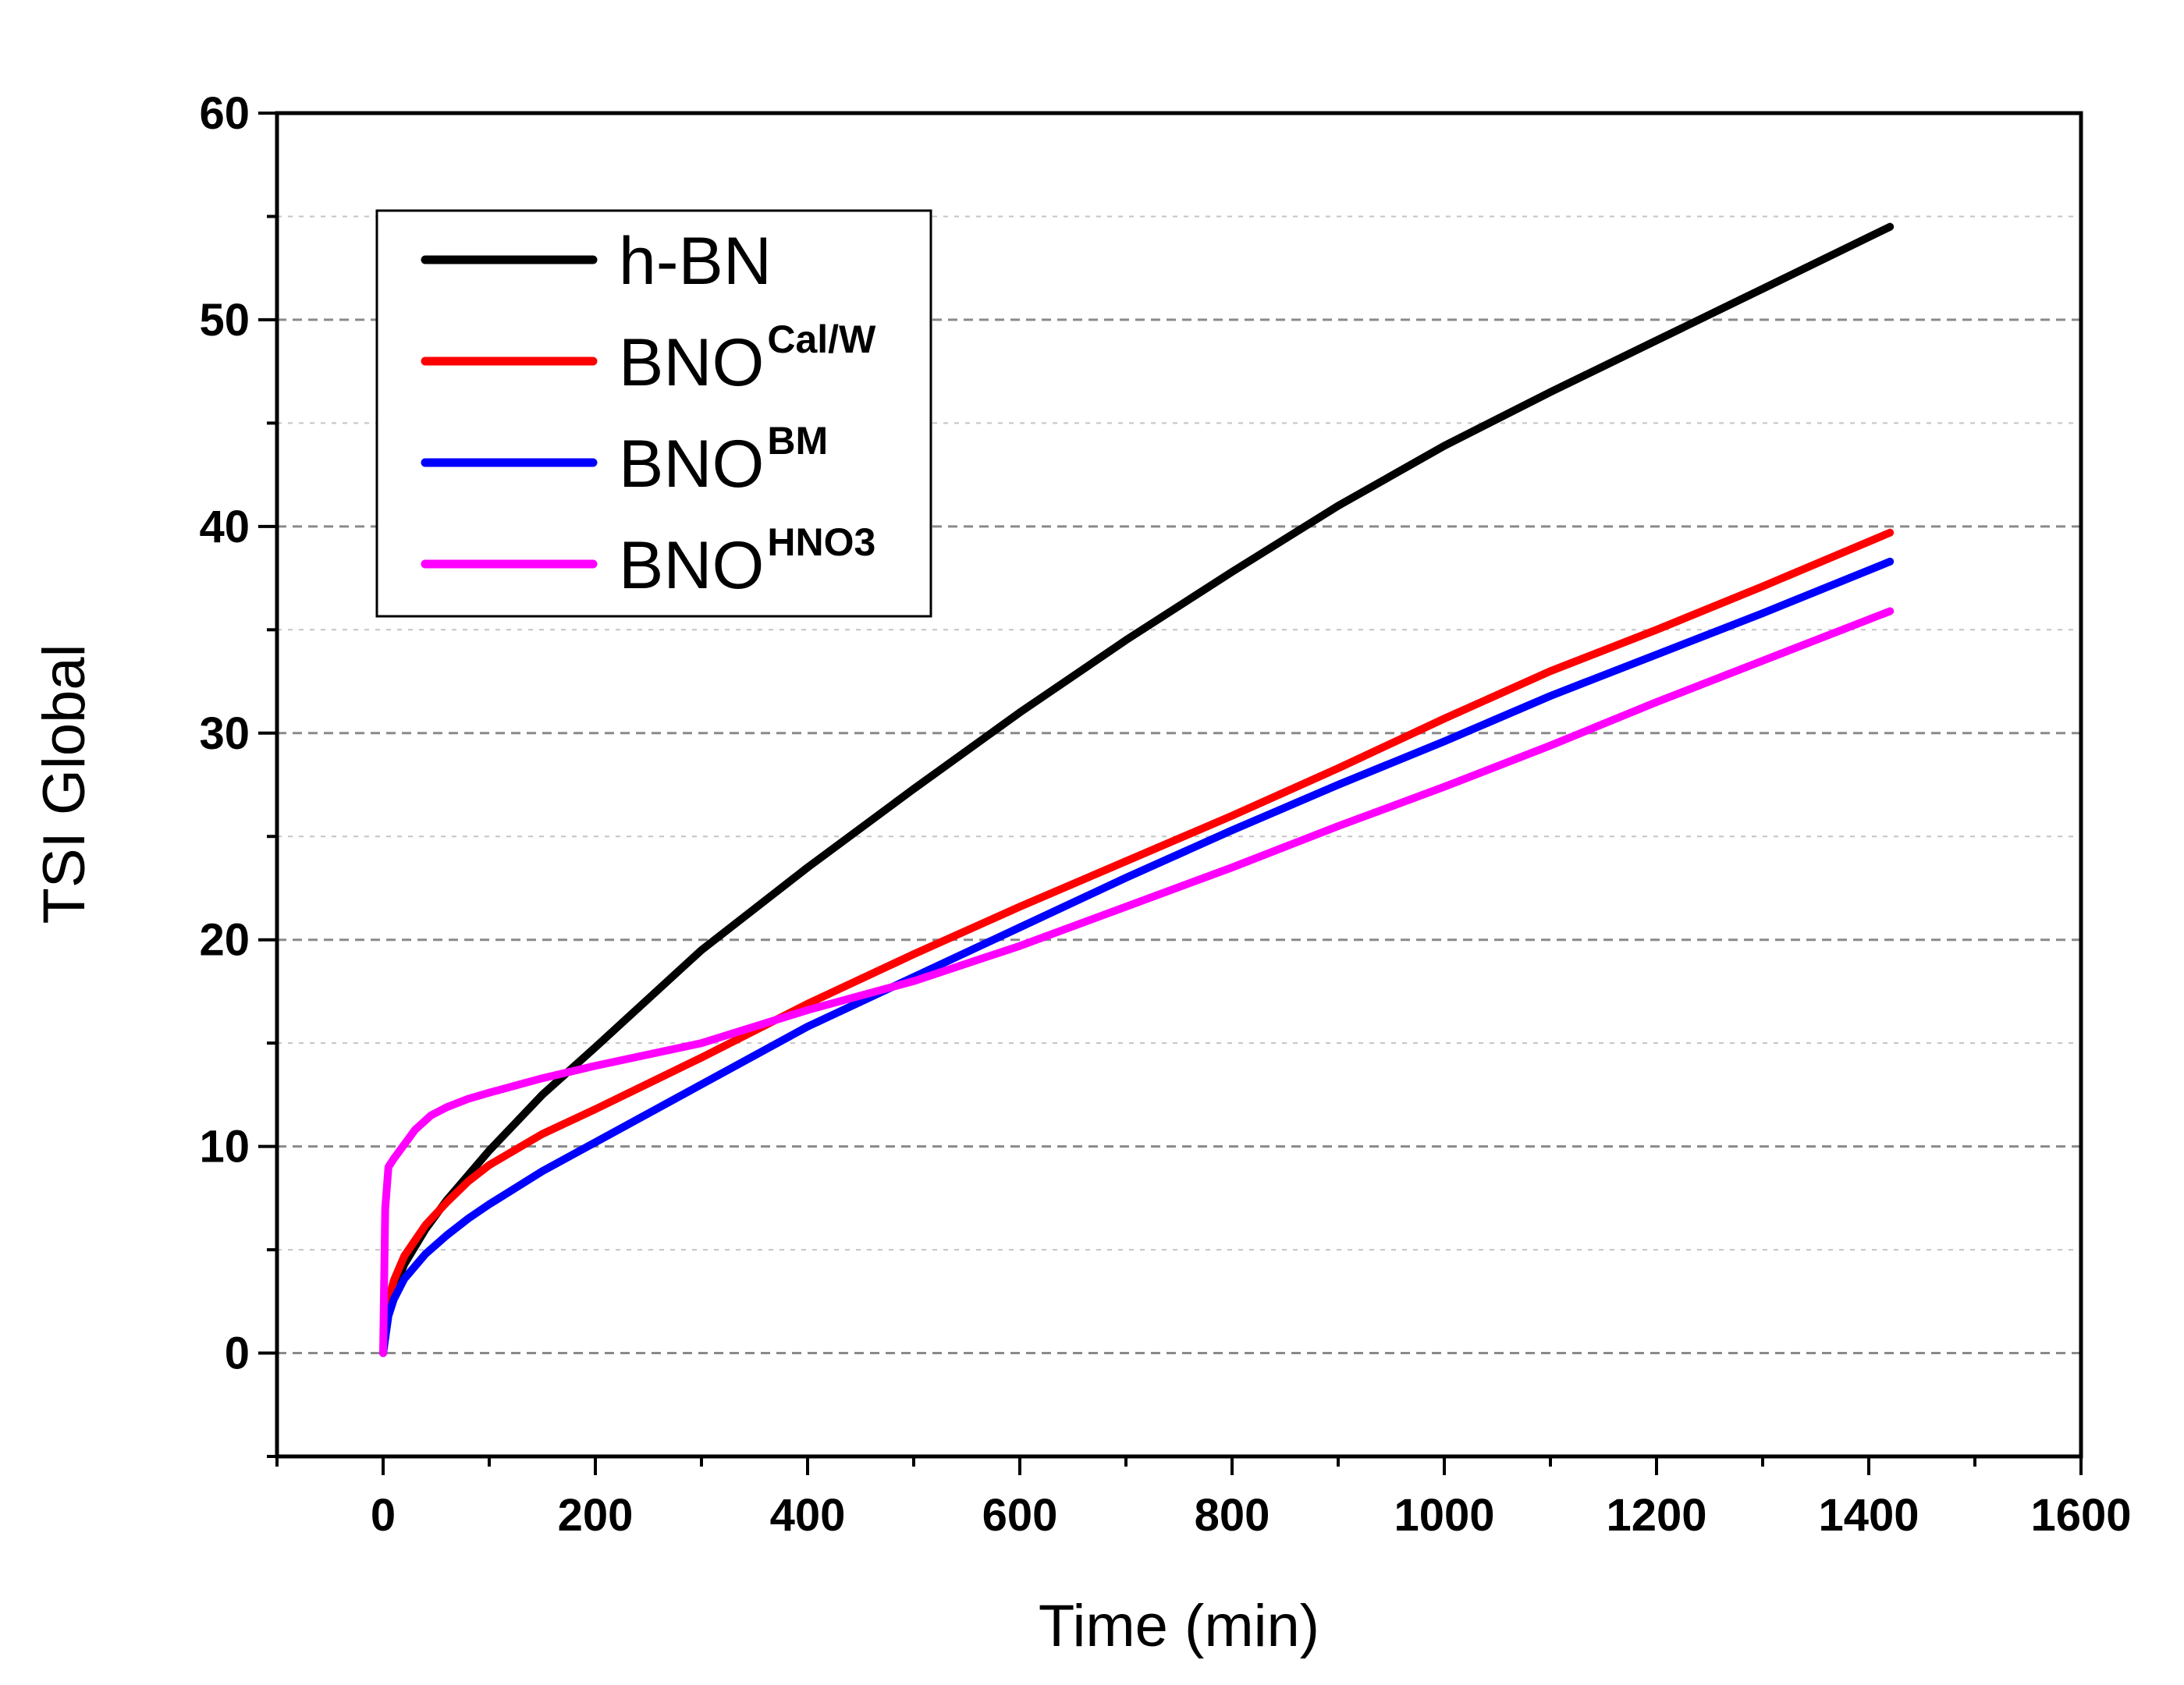 The height and width of the screenshot is (1685, 2184). Describe the element at coordinates (808, 1515) in the screenshot. I see `x-tick-label: 400` at that location.